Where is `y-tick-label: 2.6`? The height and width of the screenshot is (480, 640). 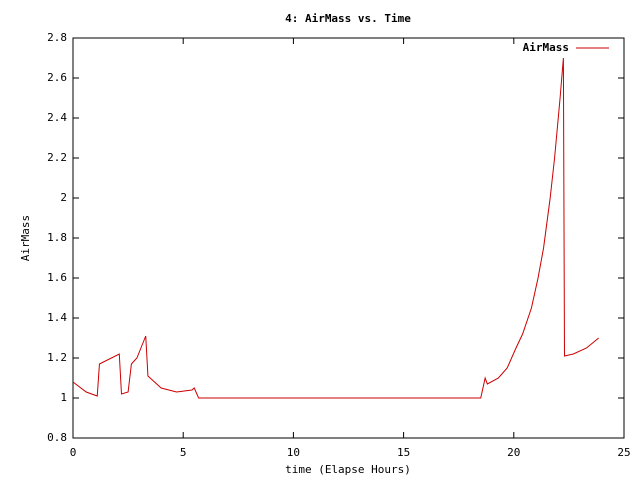 y-tick-label: 2.6 is located at coordinates (57, 77).